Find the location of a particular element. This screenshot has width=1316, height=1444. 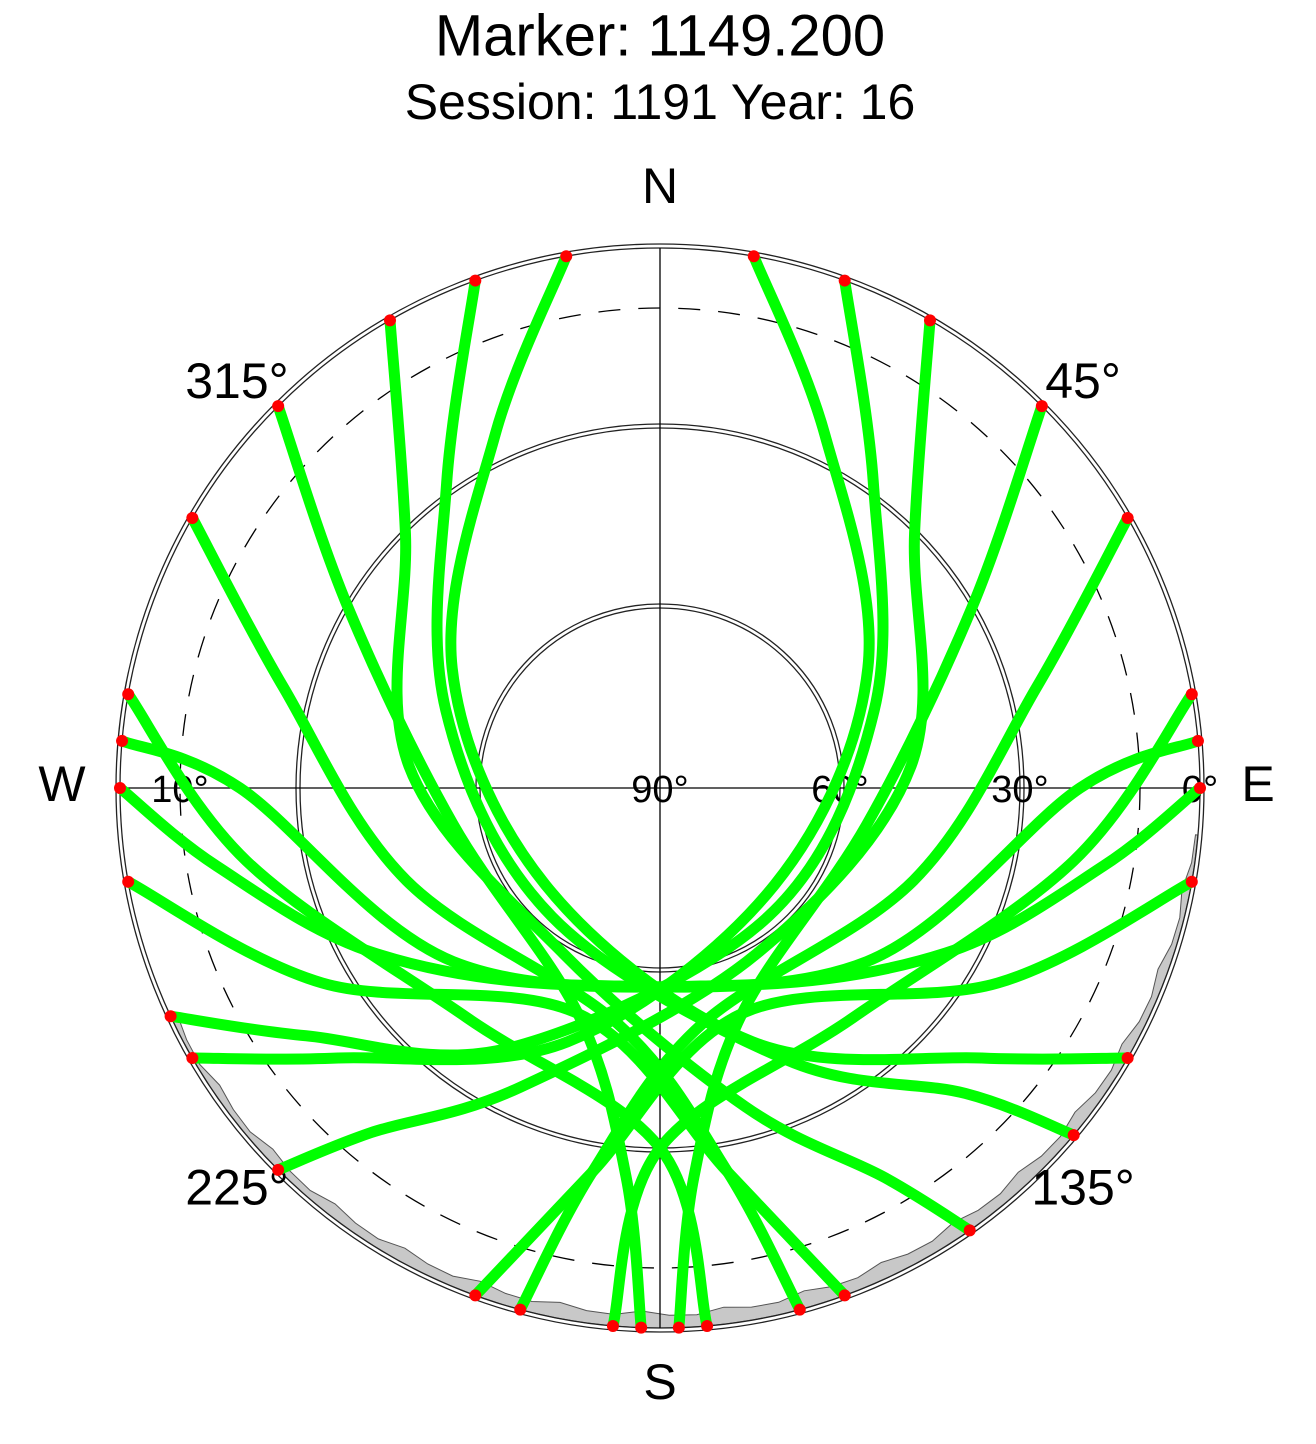

azimuth-label: 45° is located at coordinates (1083, 381).